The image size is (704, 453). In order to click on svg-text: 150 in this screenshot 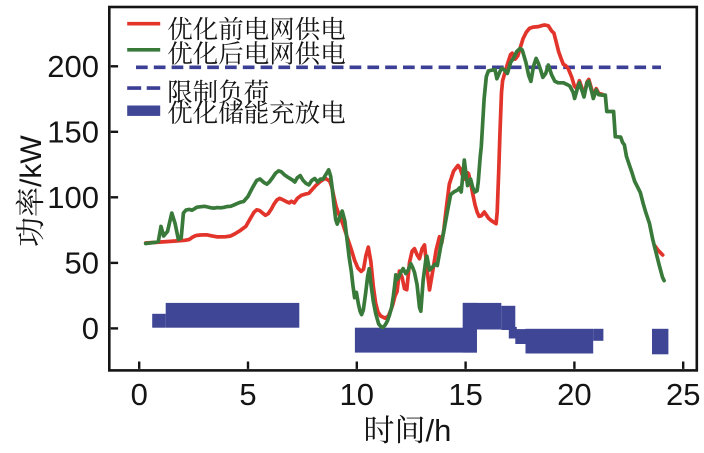, I will do `click(73, 132)`.